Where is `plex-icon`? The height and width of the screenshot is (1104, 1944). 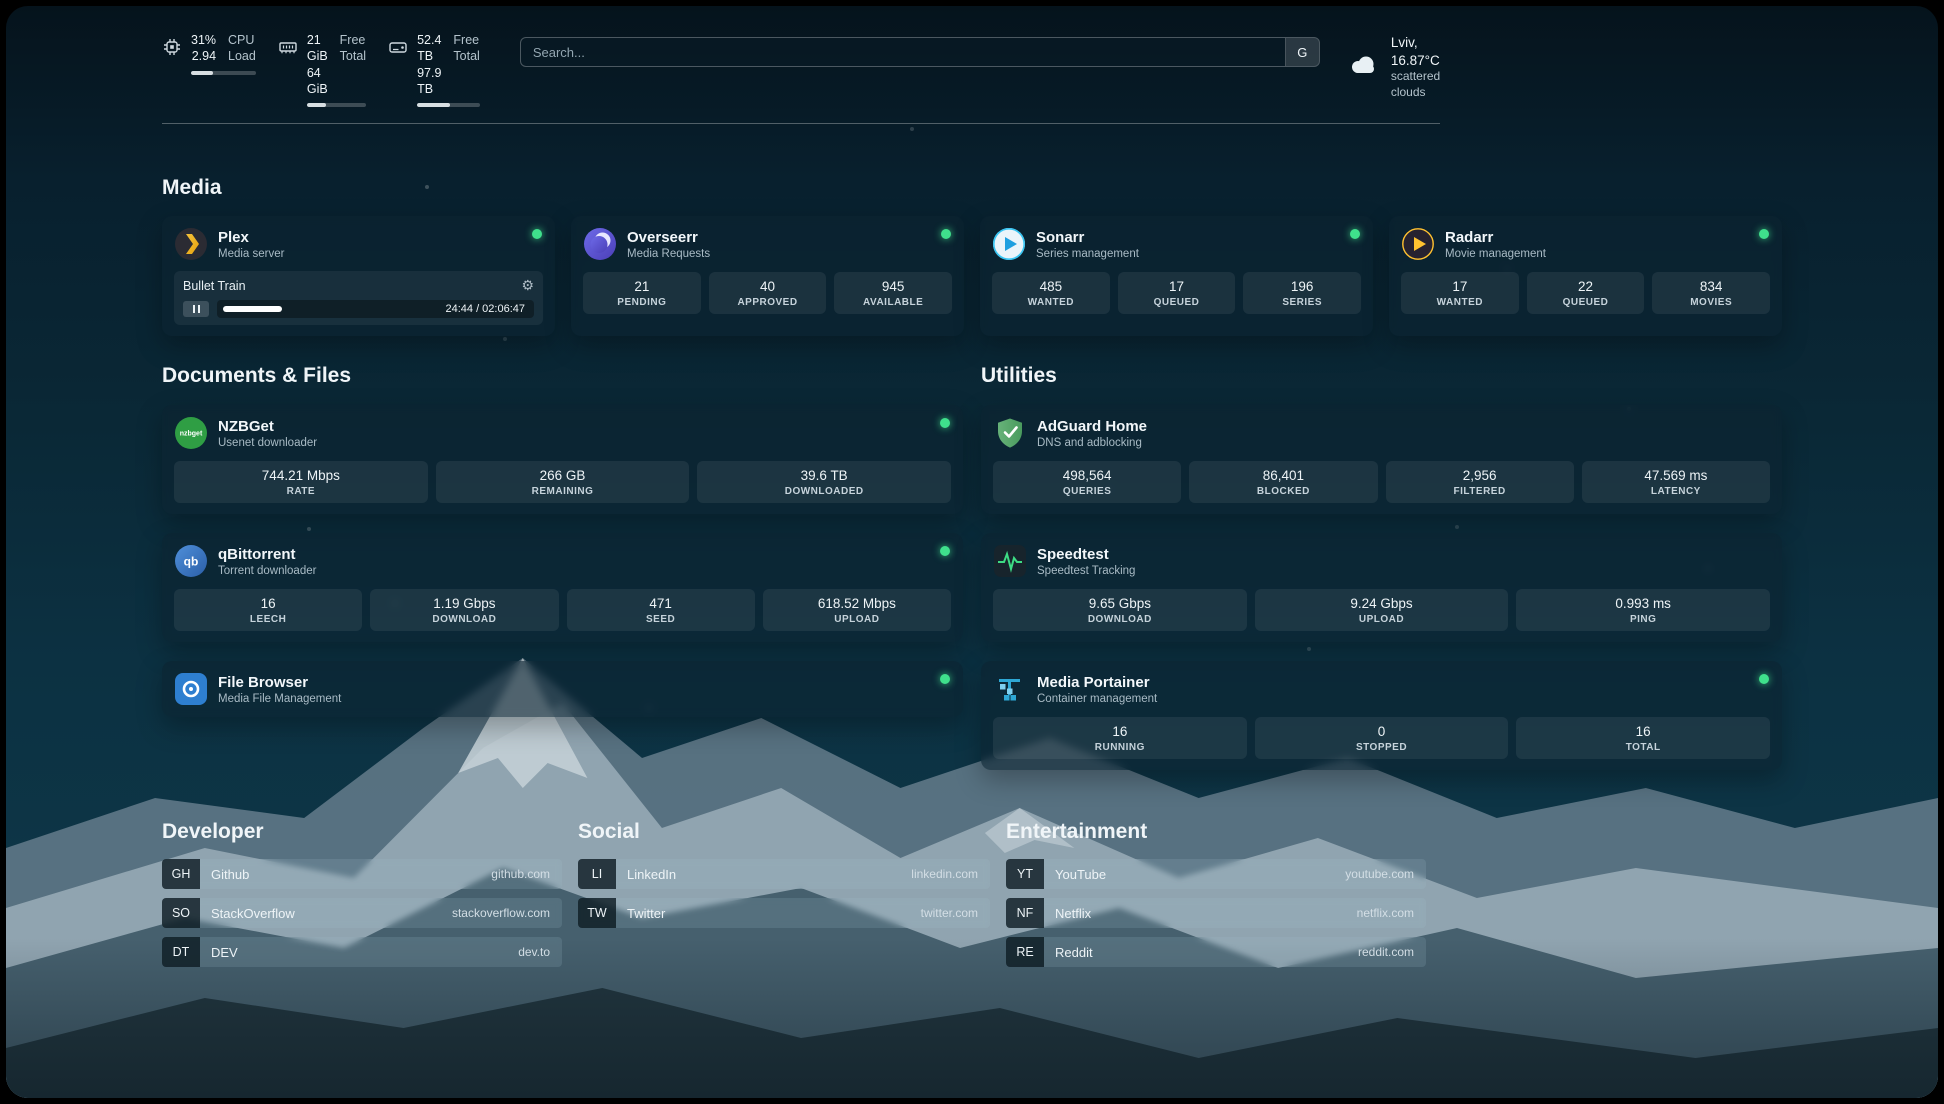
plex-icon is located at coordinates (191, 244).